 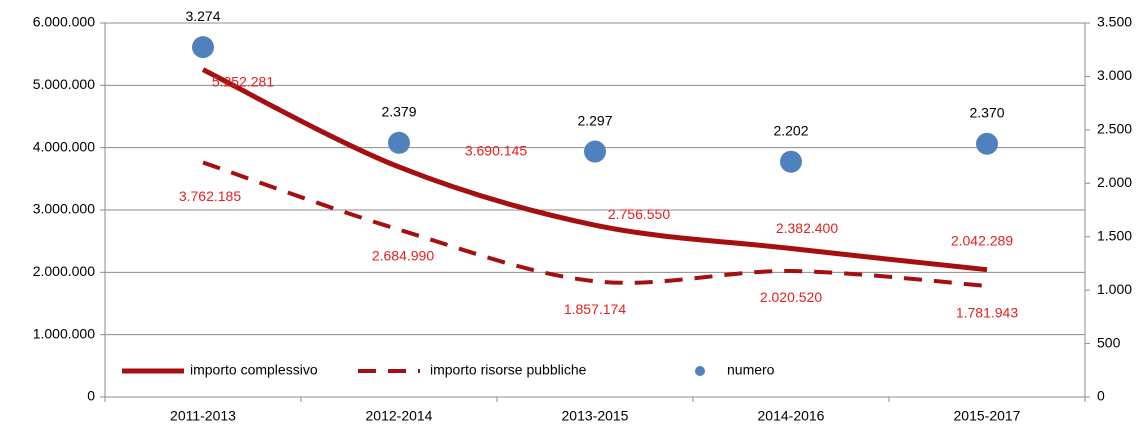 What do you see at coordinates (986, 112) in the screenshot?
I see `data-label: 2.370` at bounding box center [986, 112].